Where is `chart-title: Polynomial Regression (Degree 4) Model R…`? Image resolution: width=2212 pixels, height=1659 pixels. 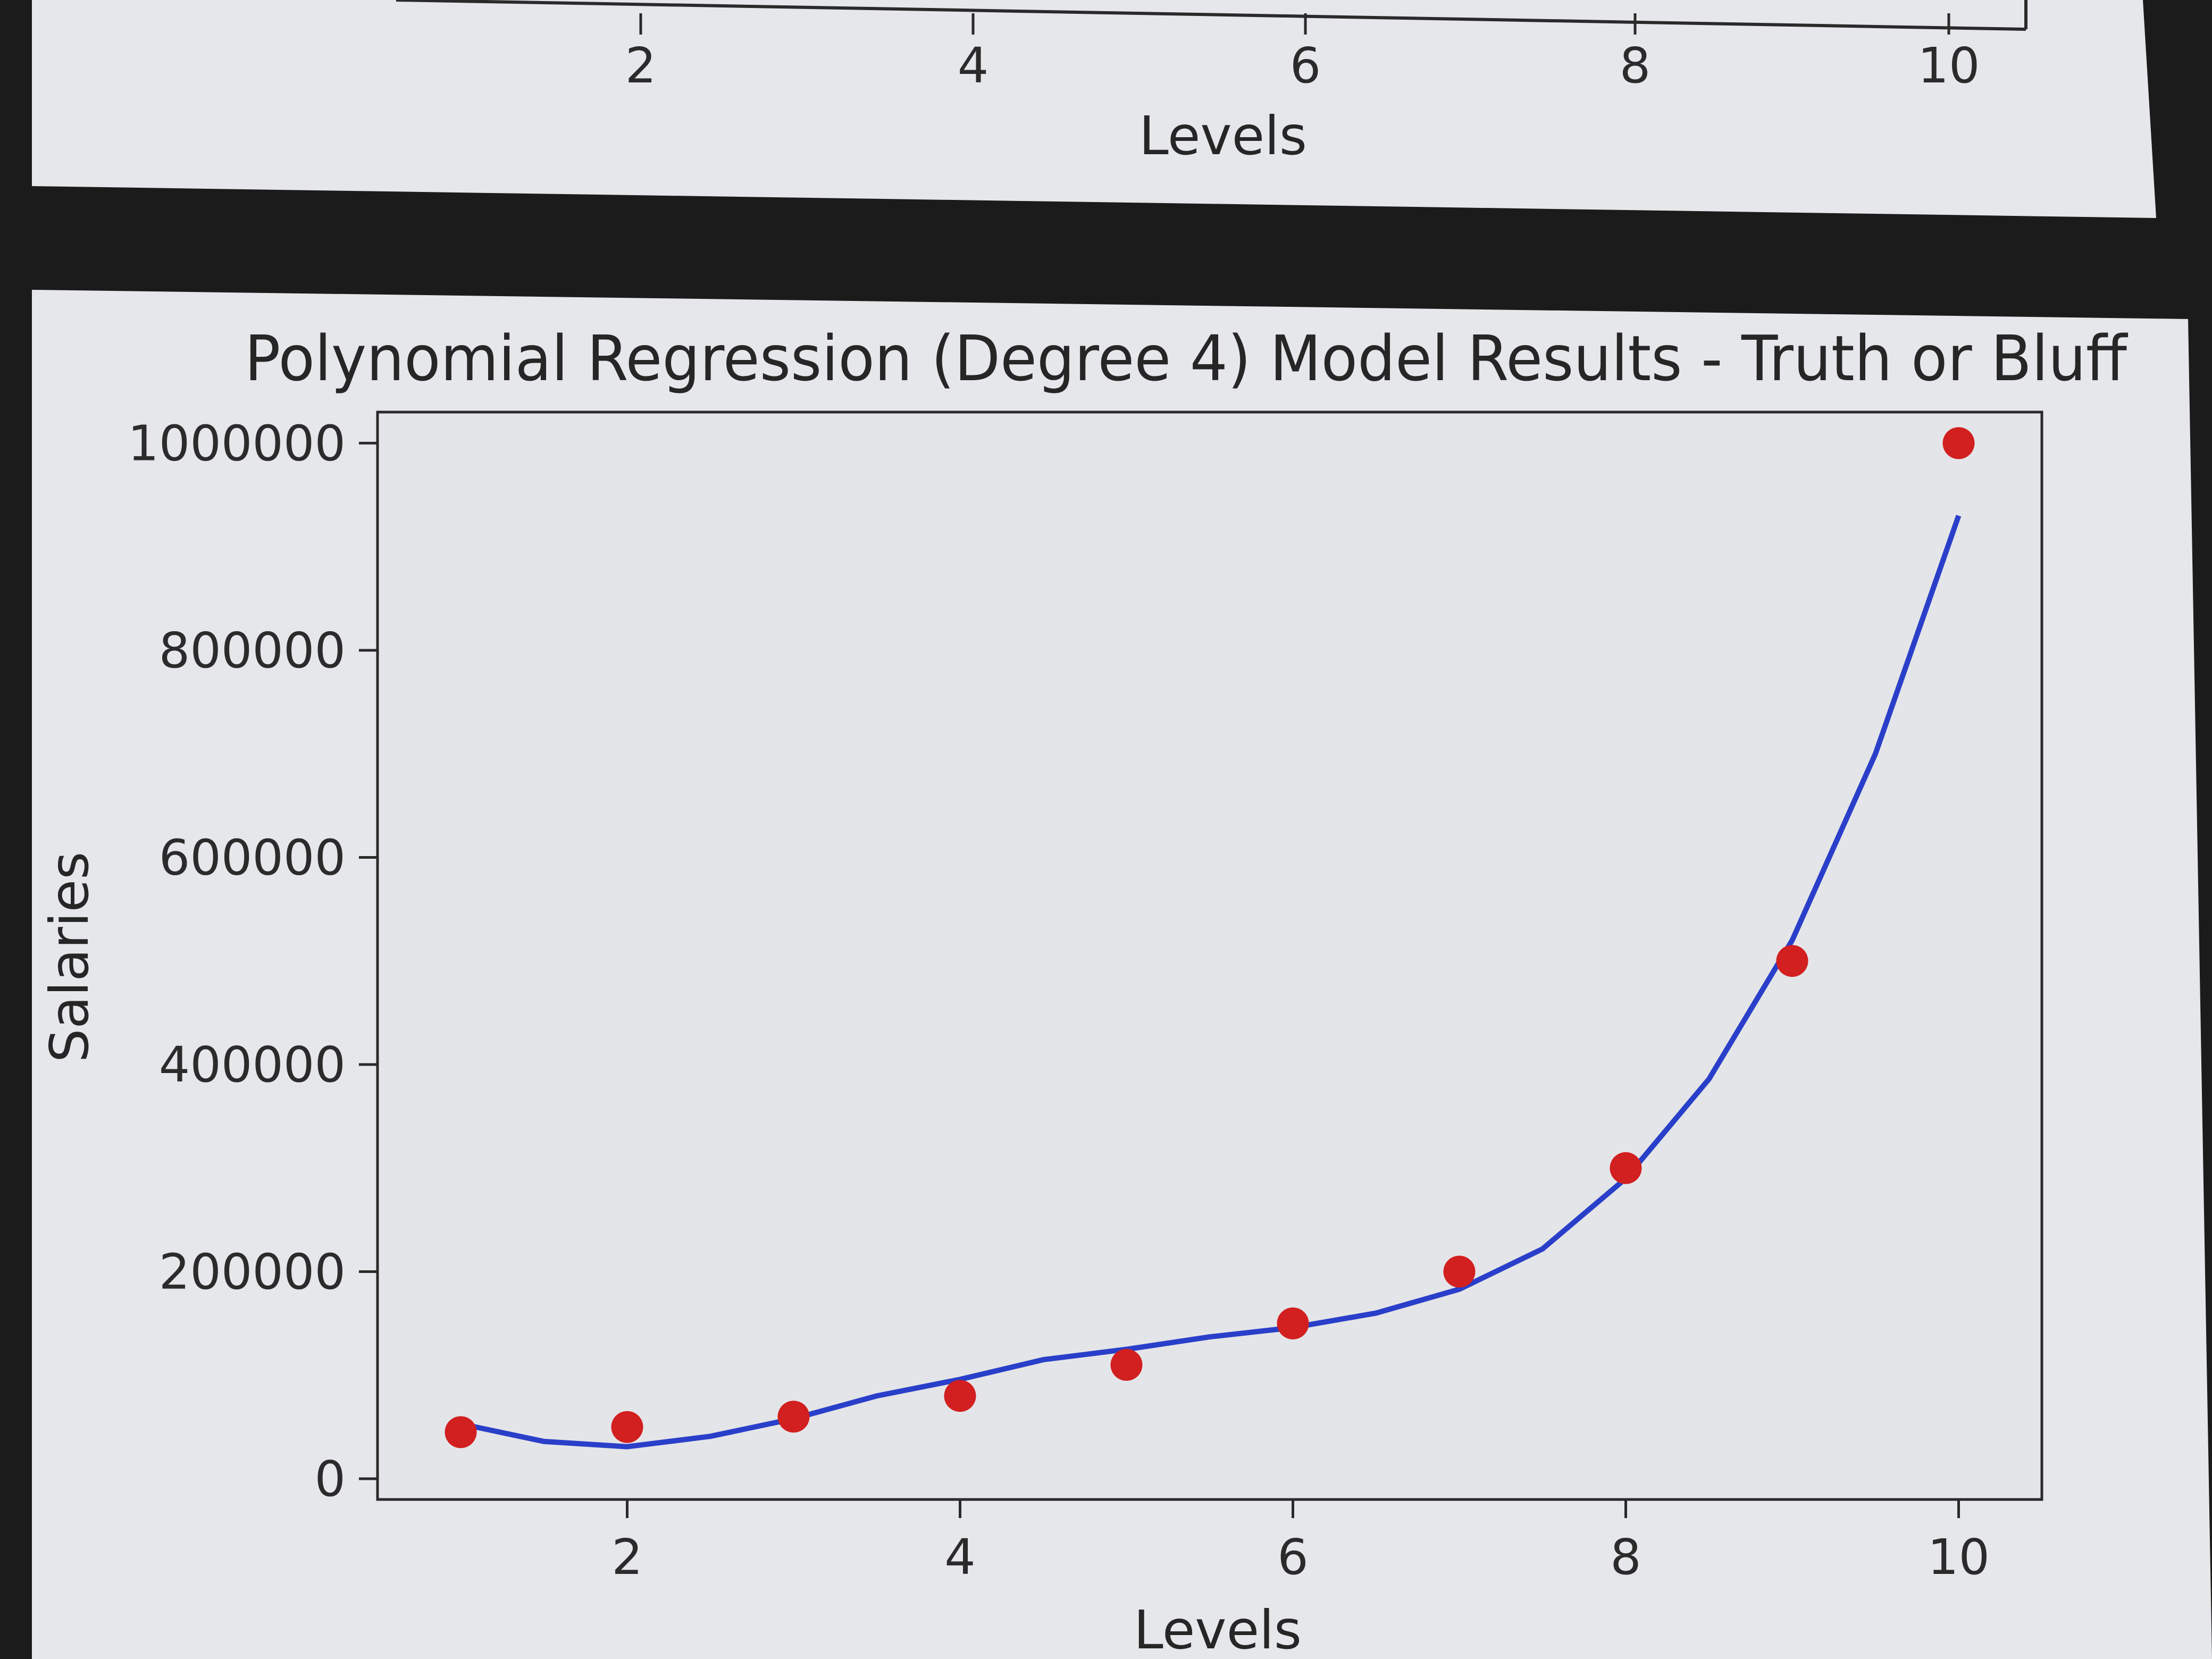
chart-title: Polynomial Regression (Degree 4) Model R… is located at coordinates (1187, 358).